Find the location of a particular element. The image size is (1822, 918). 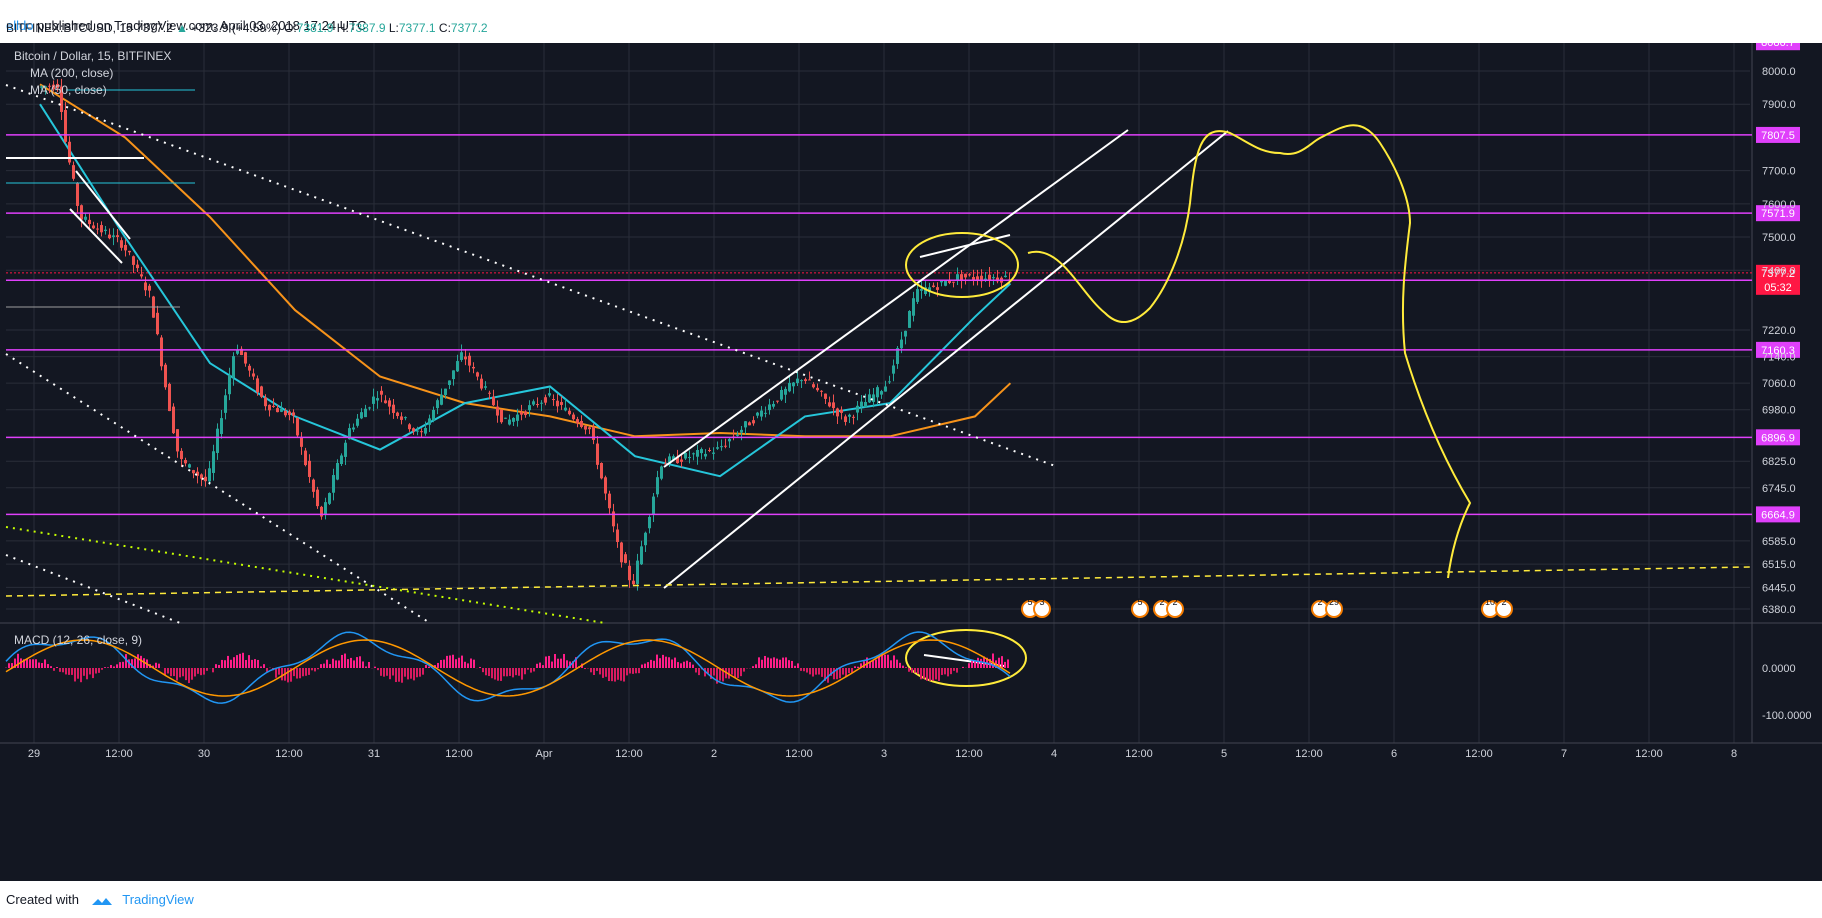

time-tick-label: 4 is located at coordinates (1054, 754).